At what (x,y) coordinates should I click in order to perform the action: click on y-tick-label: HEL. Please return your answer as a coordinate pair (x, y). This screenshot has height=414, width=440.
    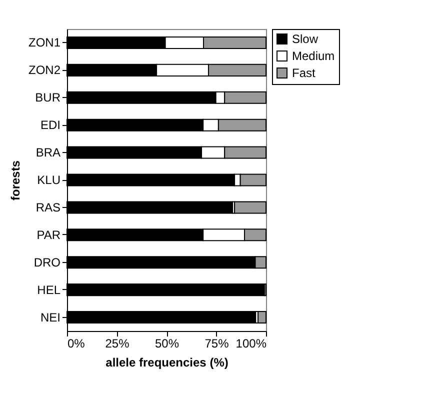
    Looking at the image, I should click on (49, 289).